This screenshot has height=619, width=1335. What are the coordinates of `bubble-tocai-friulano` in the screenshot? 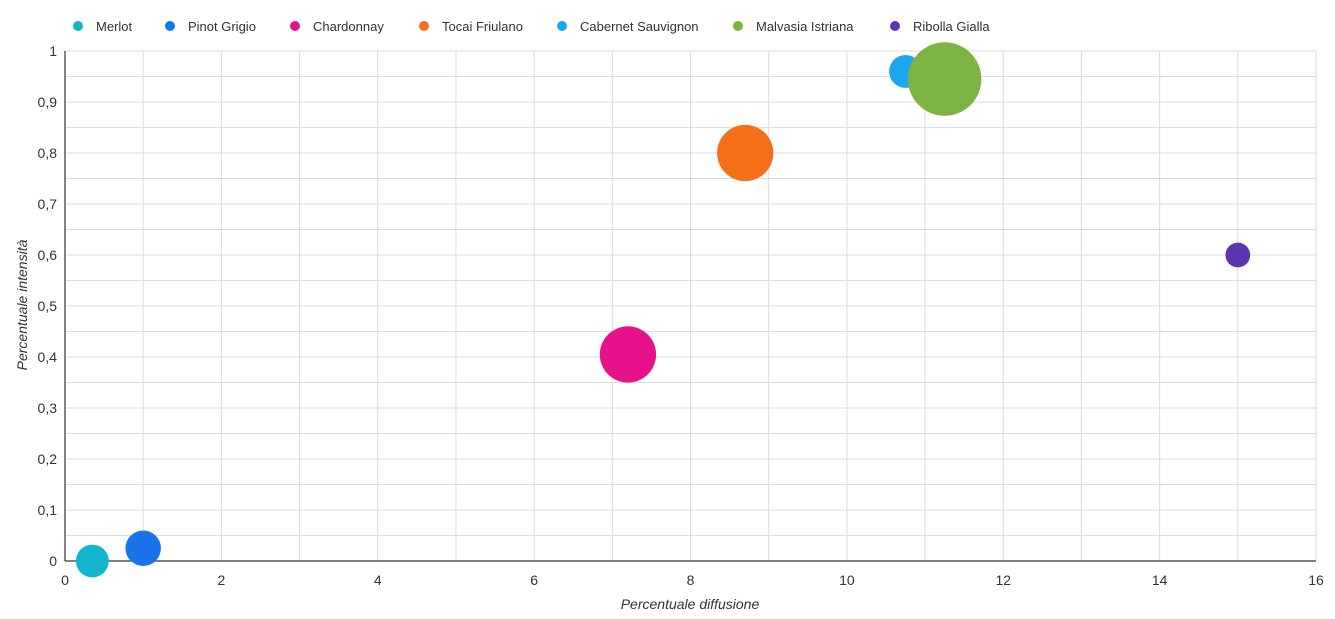 It's located at (745, 153).